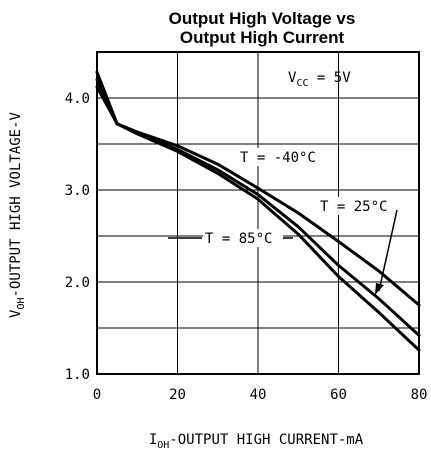 This screenshot has width=431, height=457. What do you see at coordinates (353, 207) in the screenshot?
I see `series-label-25: T = 25°C` at bounding box center [353, 207].